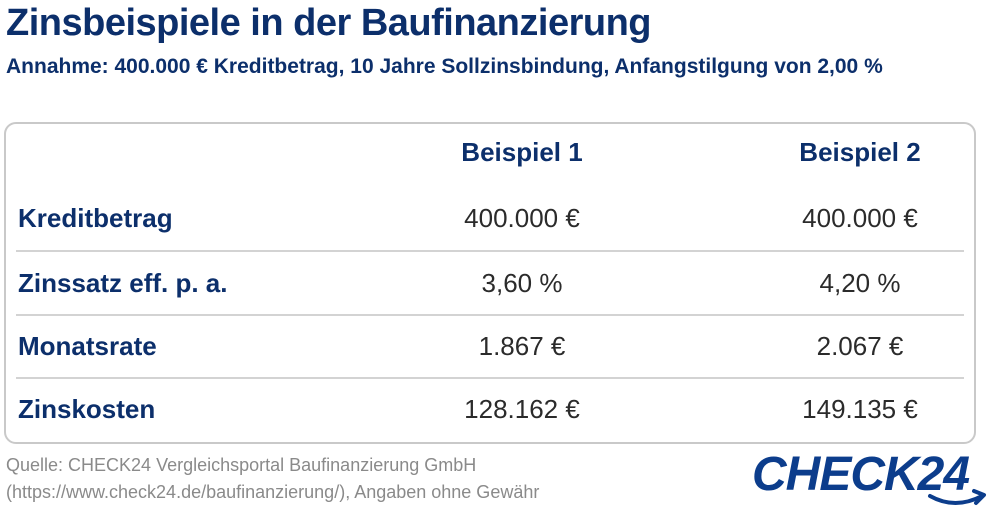  What do you see at coordinates (522, 218) in the screenshot?
I see `cell-kreditbetrag-beispiel-1: 400.000 €` at bounding box center [522, 218].